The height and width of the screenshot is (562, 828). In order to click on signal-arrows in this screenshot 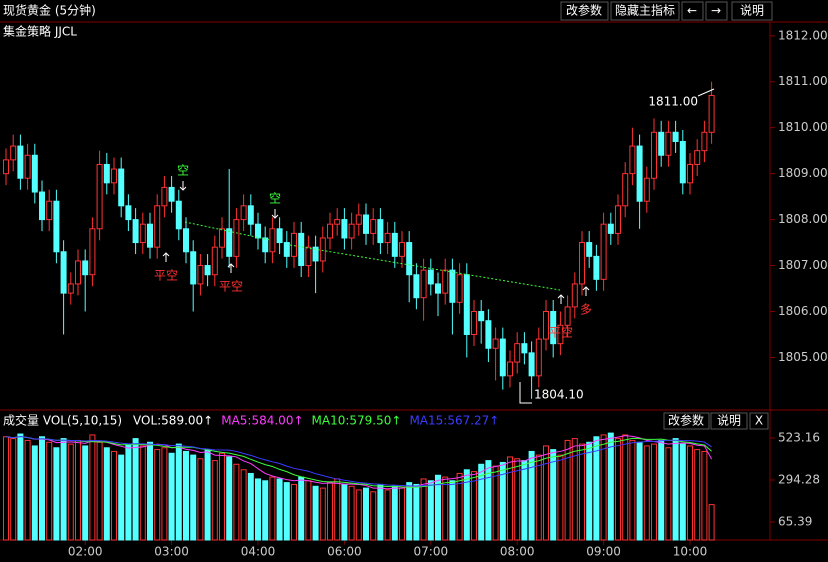, I will do `click(376, 242)`.